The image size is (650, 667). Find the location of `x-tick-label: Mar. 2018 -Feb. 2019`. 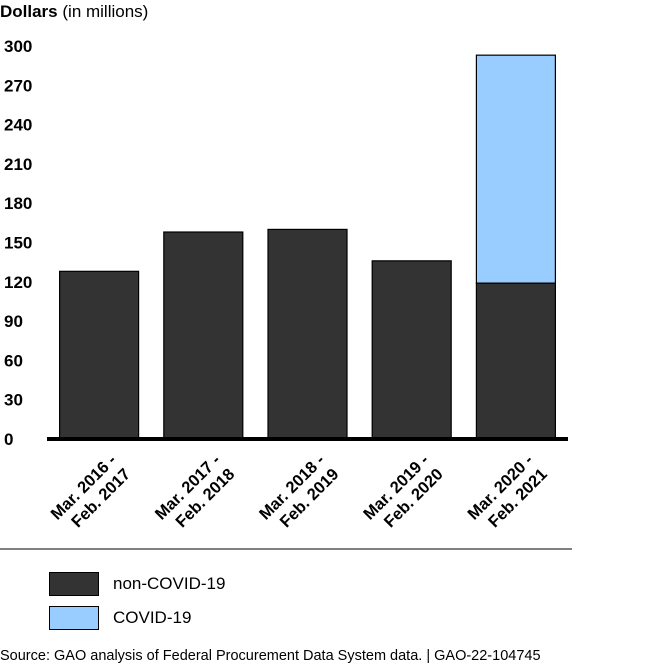

x-tick-label: Mar. 2018 -Feb. 2019 is located at coordinates (299, 494).